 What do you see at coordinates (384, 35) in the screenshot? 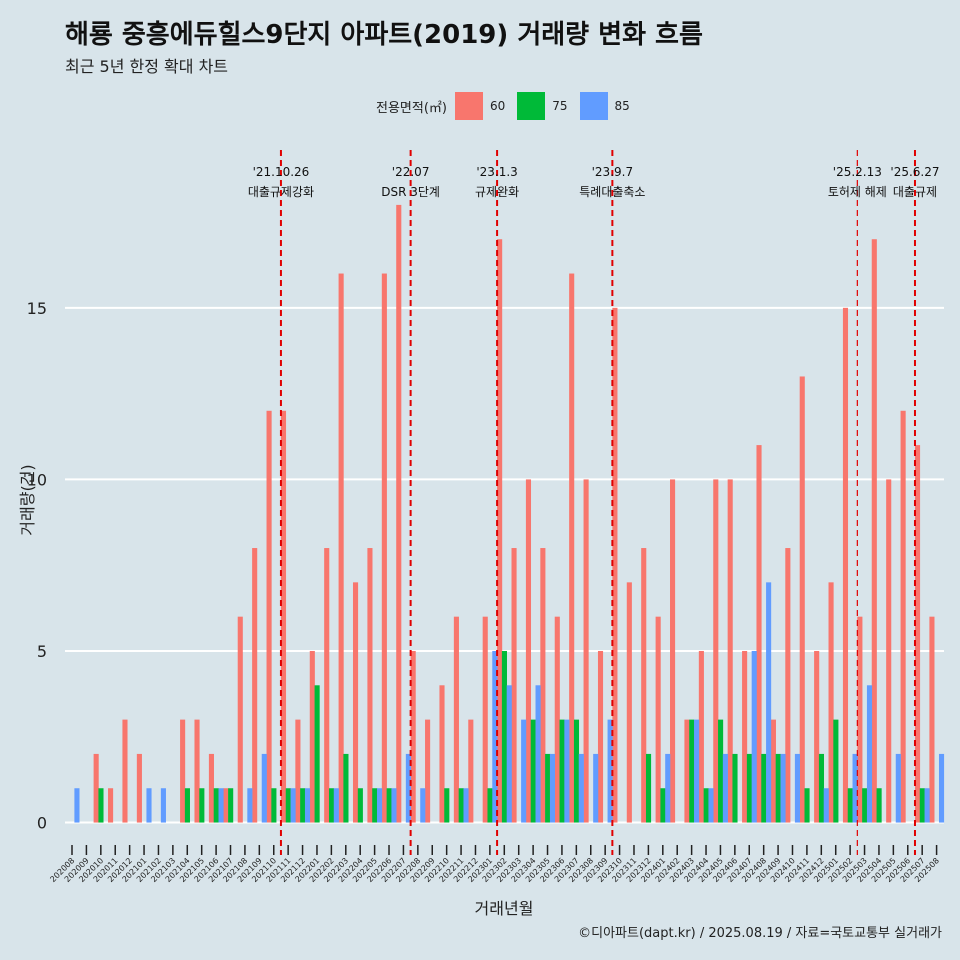
I see `chart-title: 해룡 중흥에듀힐스9단지 아파트(2019) 거래량 변화 흐름` at bounding box center [384, 35].